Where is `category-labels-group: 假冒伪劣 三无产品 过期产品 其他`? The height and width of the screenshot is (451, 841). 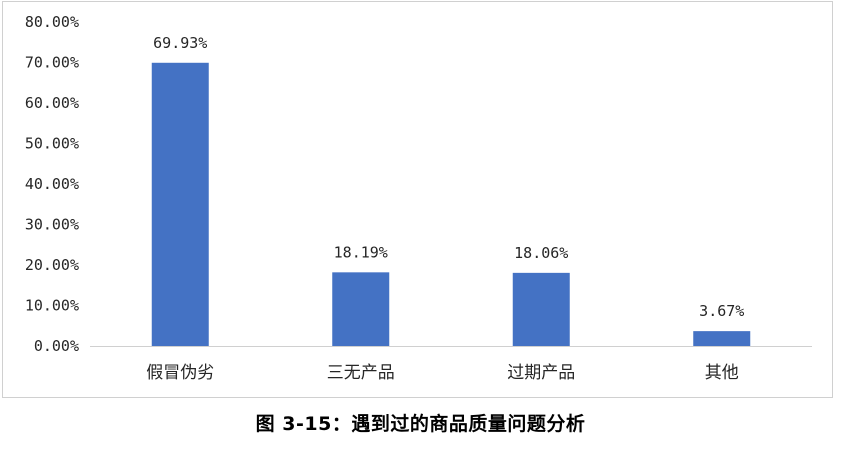
category-labels-group: 假冒伪劣 三无产品 过期产品 其他 is located at coordinates (442, 373).